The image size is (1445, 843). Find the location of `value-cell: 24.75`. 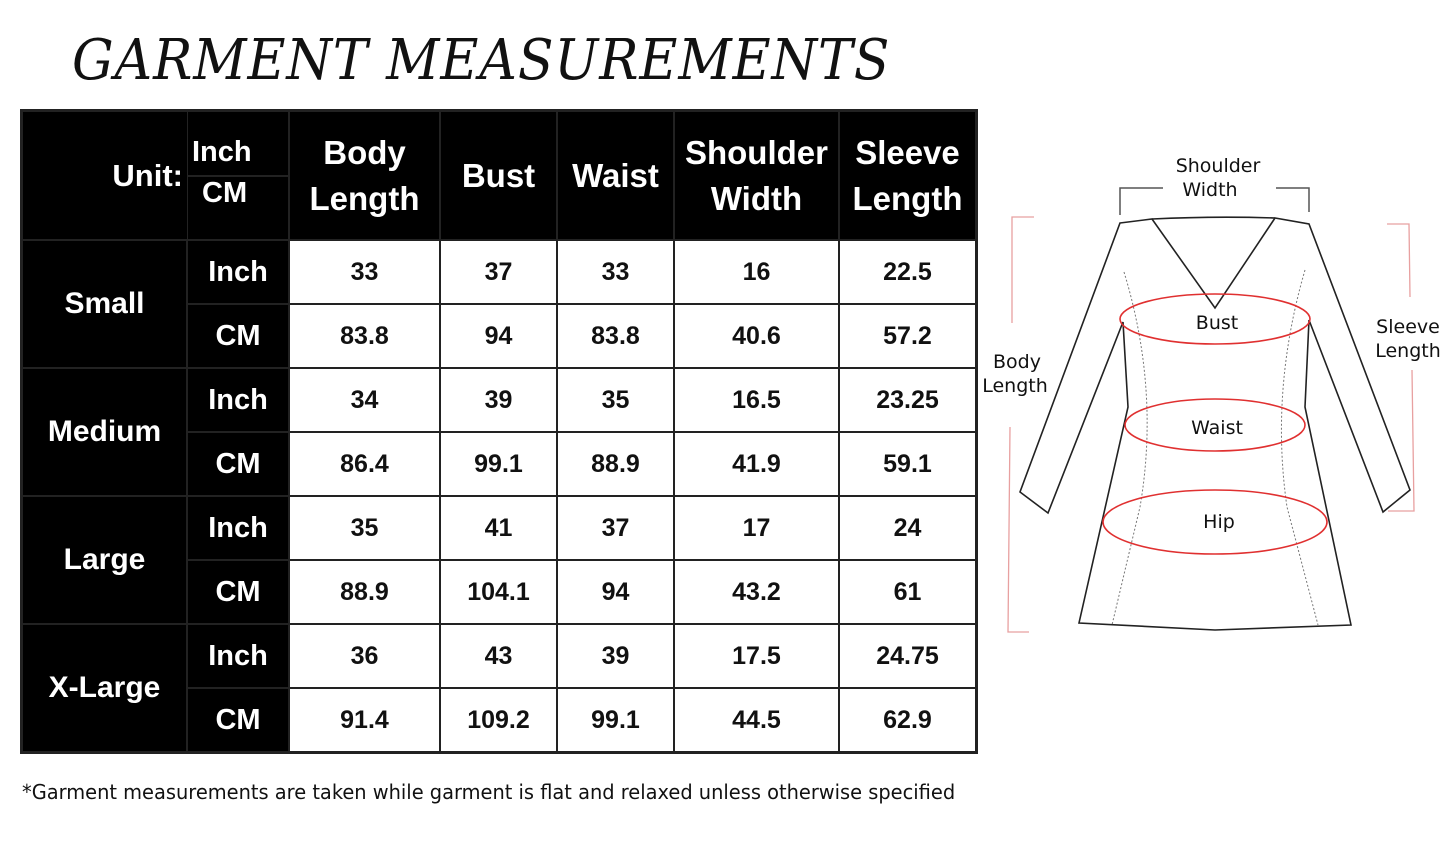

value-cell: 24.75 is located at coordinates (907, 656).